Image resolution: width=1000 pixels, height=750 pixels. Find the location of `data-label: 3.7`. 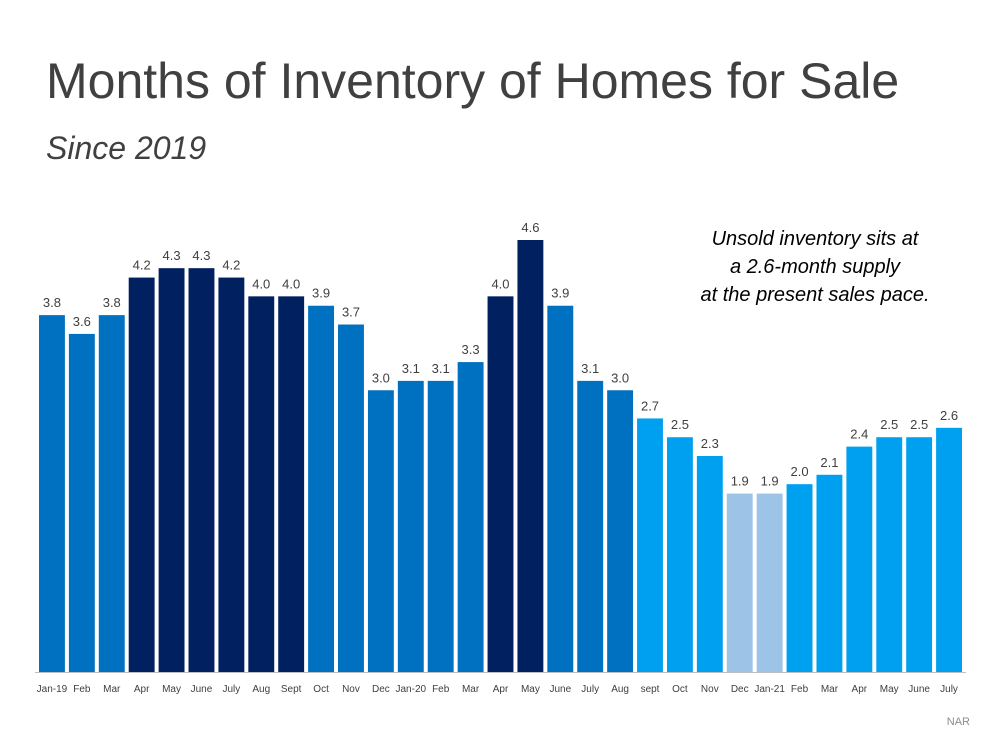

data-label: 3.7 is located at coordinates (351, 312).